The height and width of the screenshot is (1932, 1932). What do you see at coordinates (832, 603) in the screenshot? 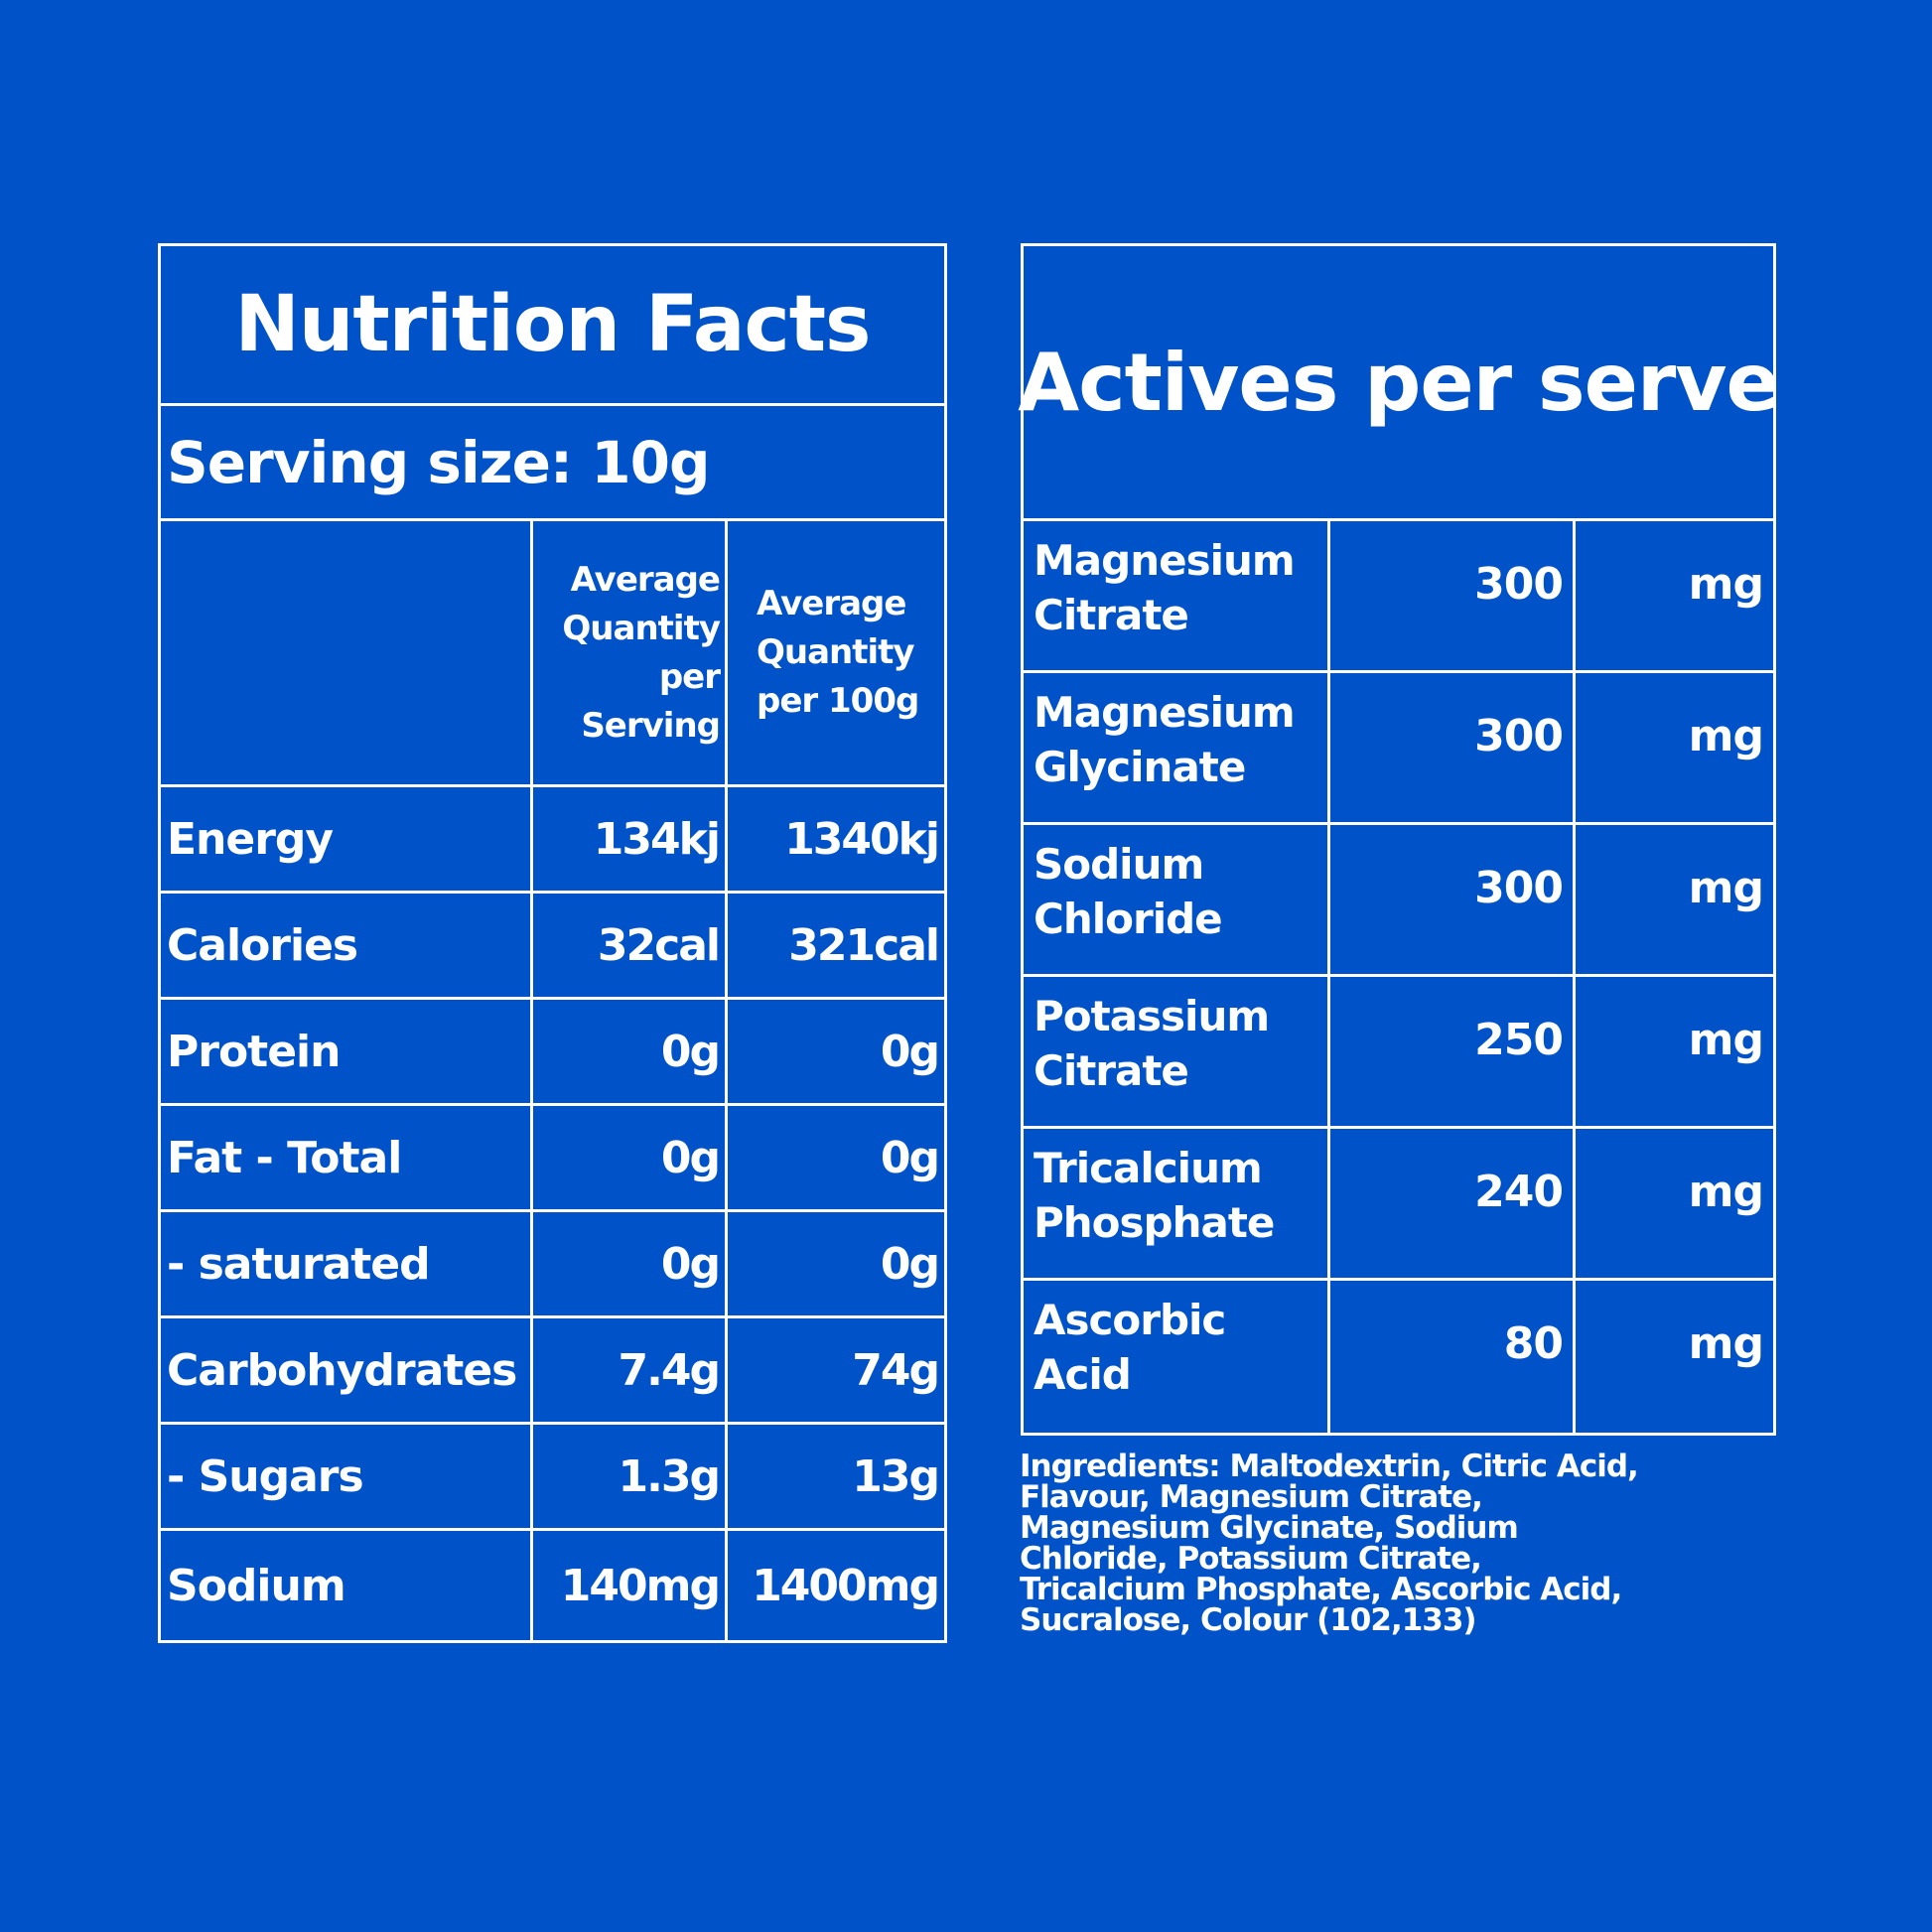
I see `col-100g-line: Average` at bounding box center [832, 603].